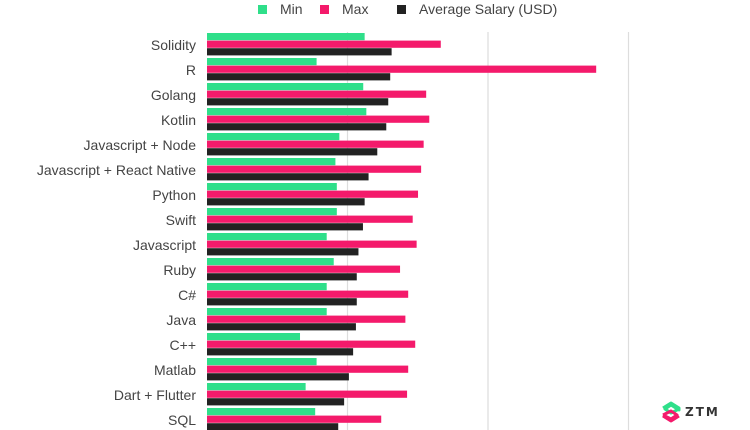 This screenshot has width=750, height=430. What do you see at coordinates (191, 70) in the screenshot?
I see `category-label: R` at bounding box center [191, 70].